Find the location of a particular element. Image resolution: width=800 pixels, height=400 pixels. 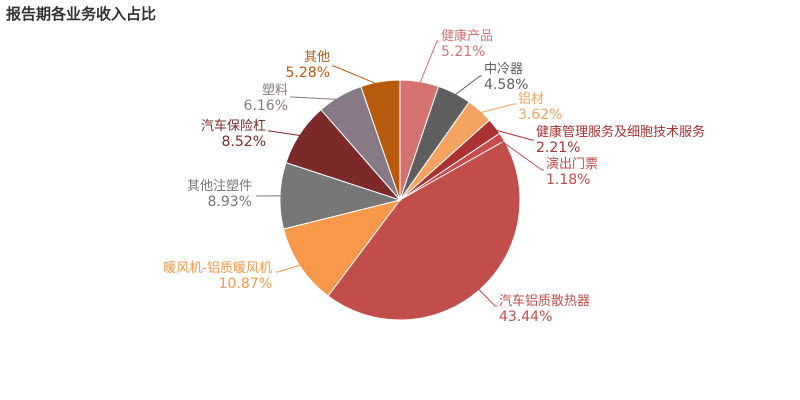

slice-value-label-5: 43.44% is located at coordinates (525, 317).